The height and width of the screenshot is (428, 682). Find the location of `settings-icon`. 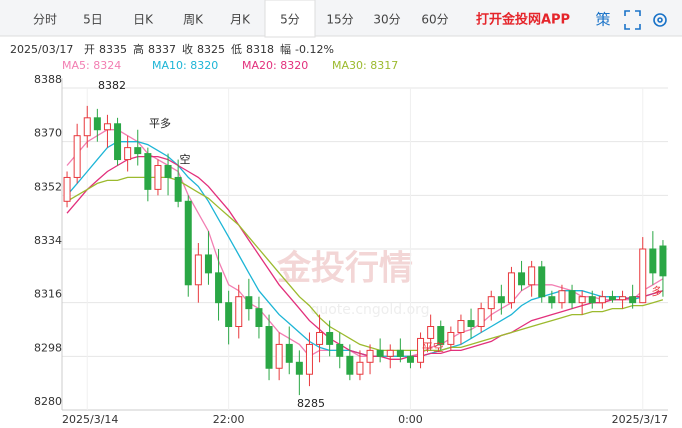

settings-icon is located at coordinates (660, 20).